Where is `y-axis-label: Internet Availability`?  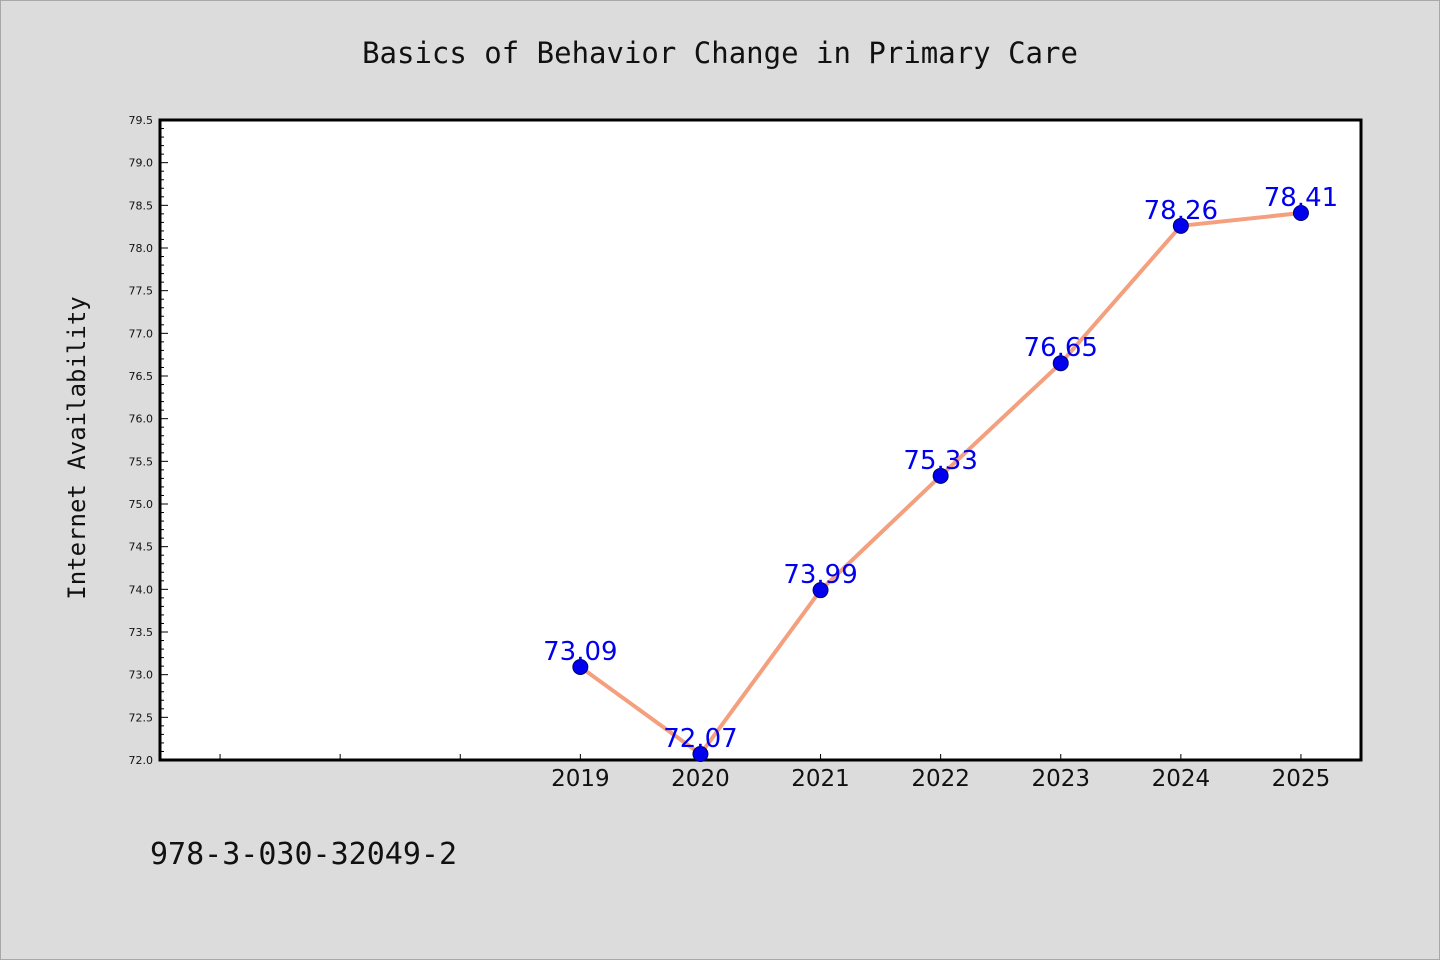
y-axis-label: Internet Availability is located at coordinates (77, 447).